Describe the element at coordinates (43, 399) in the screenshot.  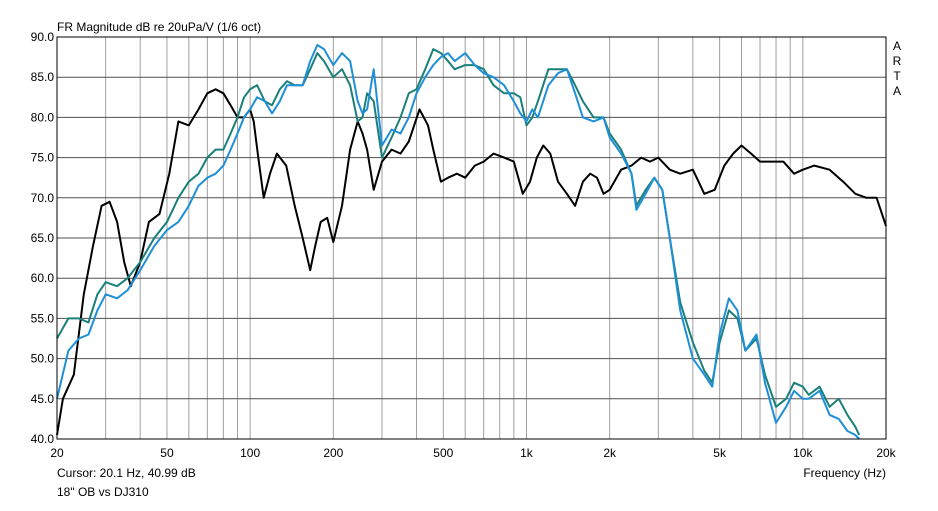
I see `y-tick-label: 45.0` at that location.